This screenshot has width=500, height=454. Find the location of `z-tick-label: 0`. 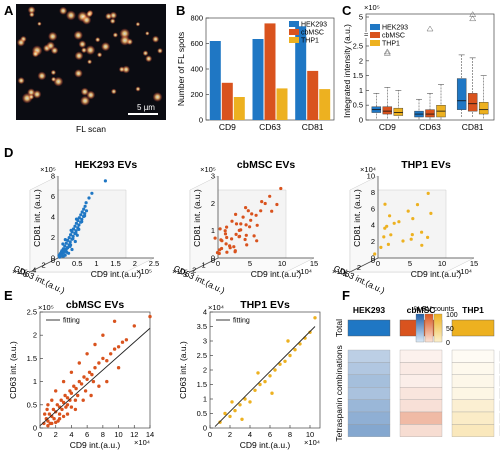

z-tick-label: 0 is located at coordinates (53, 258).